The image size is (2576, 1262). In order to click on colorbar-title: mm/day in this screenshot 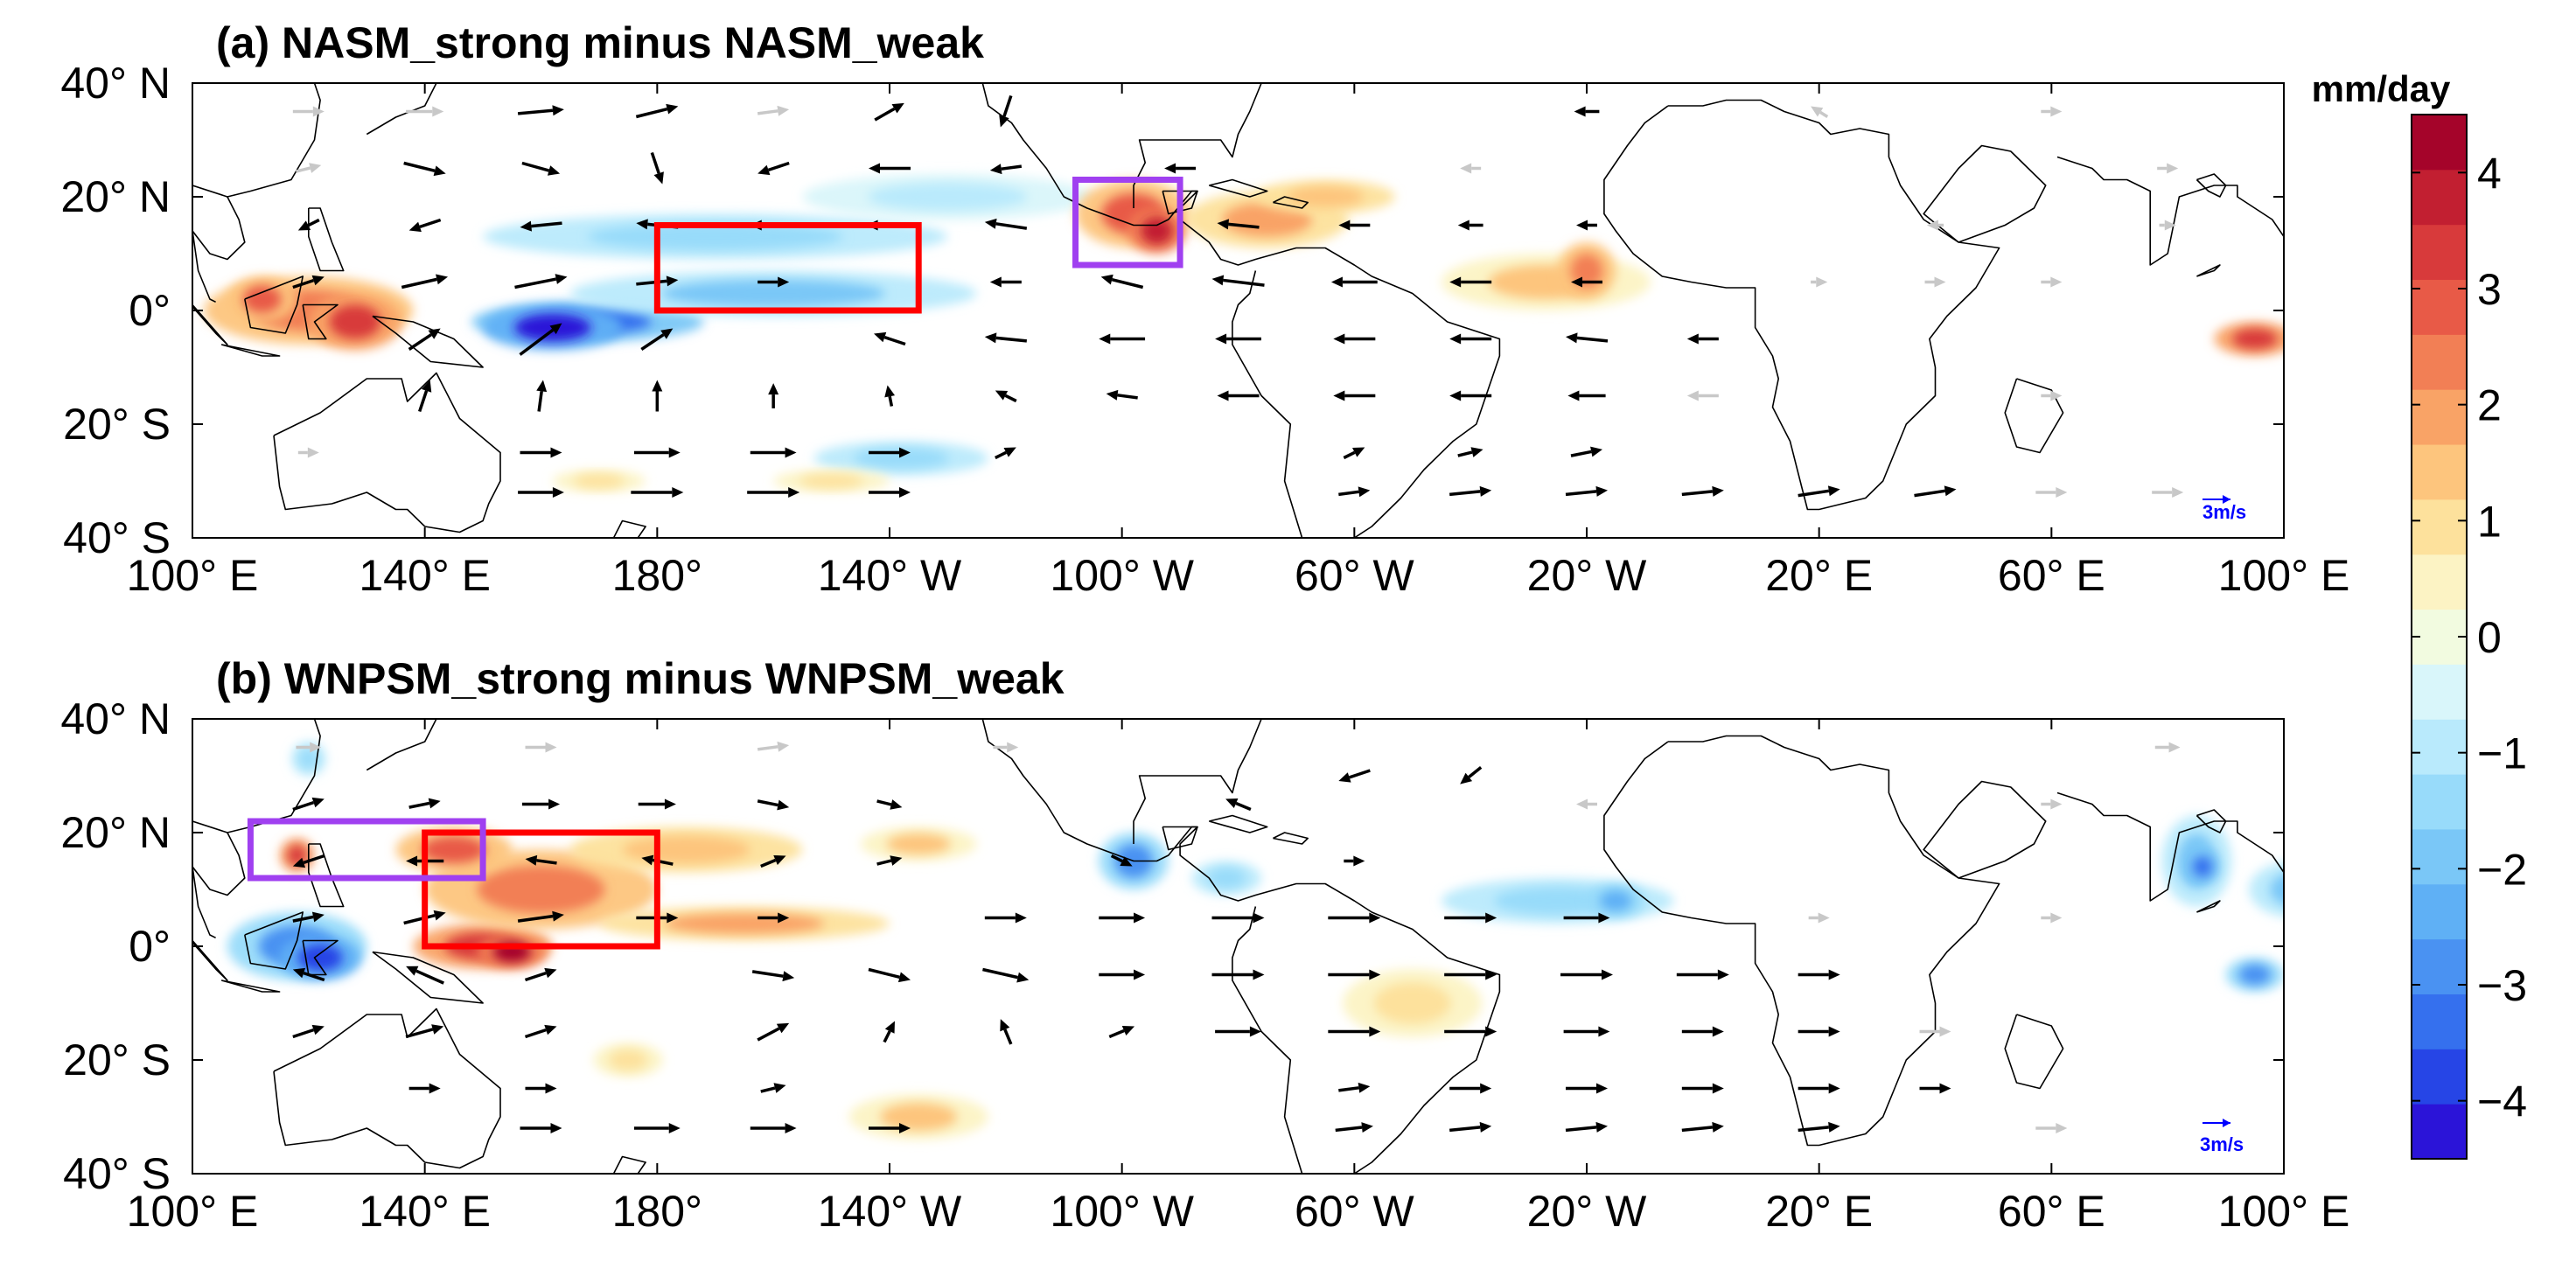, I will do `click(2381, 88)`.